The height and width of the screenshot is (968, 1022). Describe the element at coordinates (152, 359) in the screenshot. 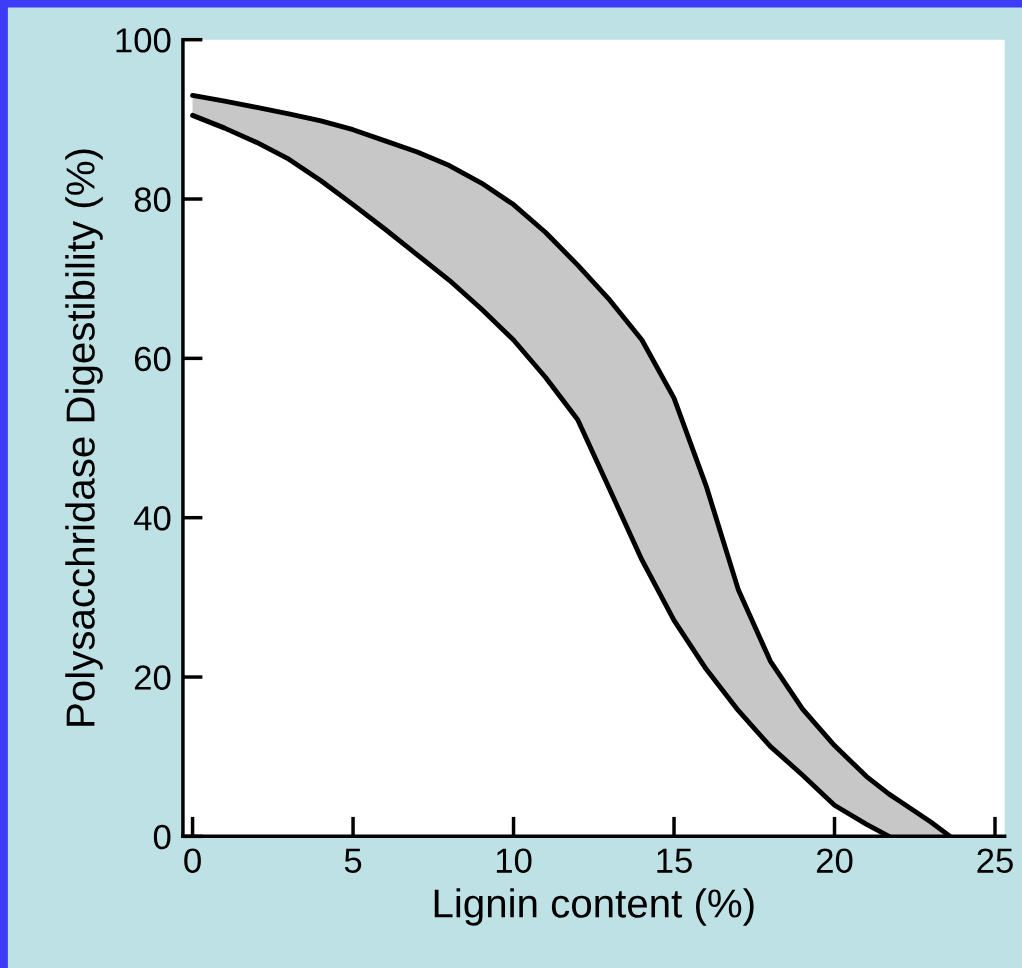

I see `y-tick-label: 60` at that location.